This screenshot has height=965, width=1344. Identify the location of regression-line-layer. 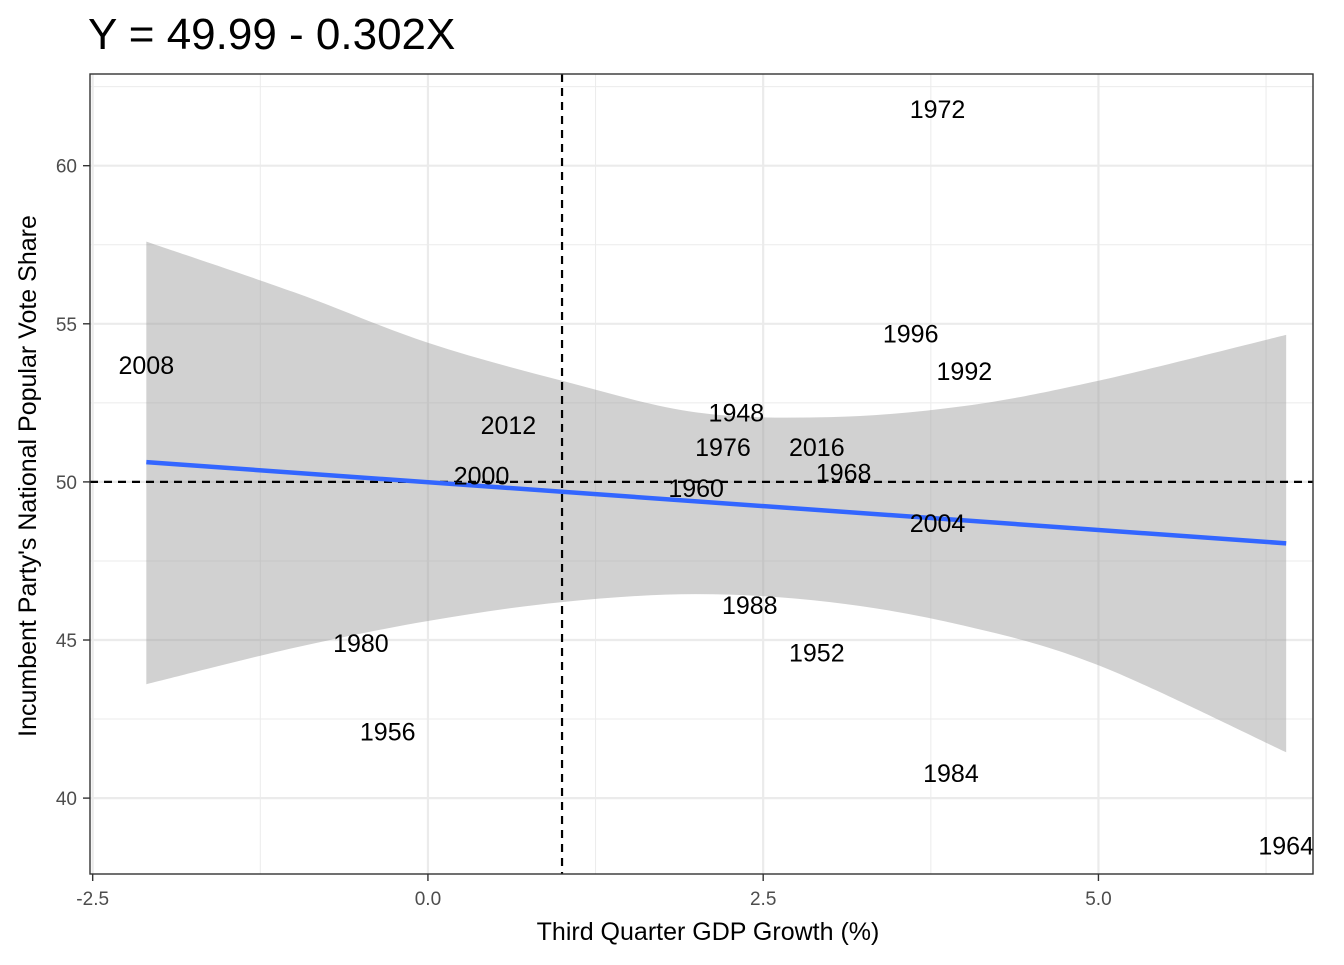
(716, 502).